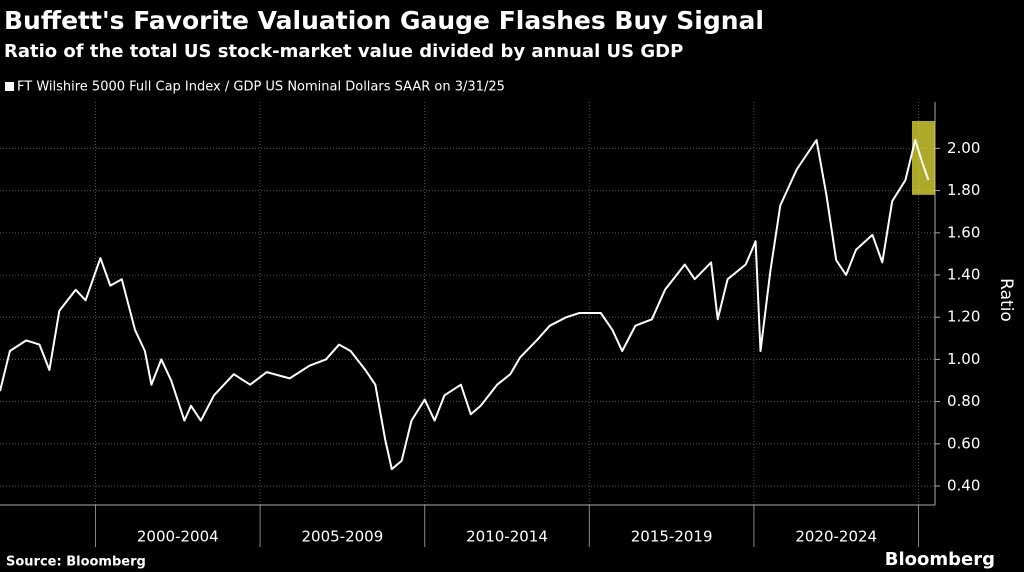 The height and width of the screenshot is (572, 1024). Describe the element at coordinates (963, 486) in the screenshot. I see `y-tick-label: 0.40` at that location.